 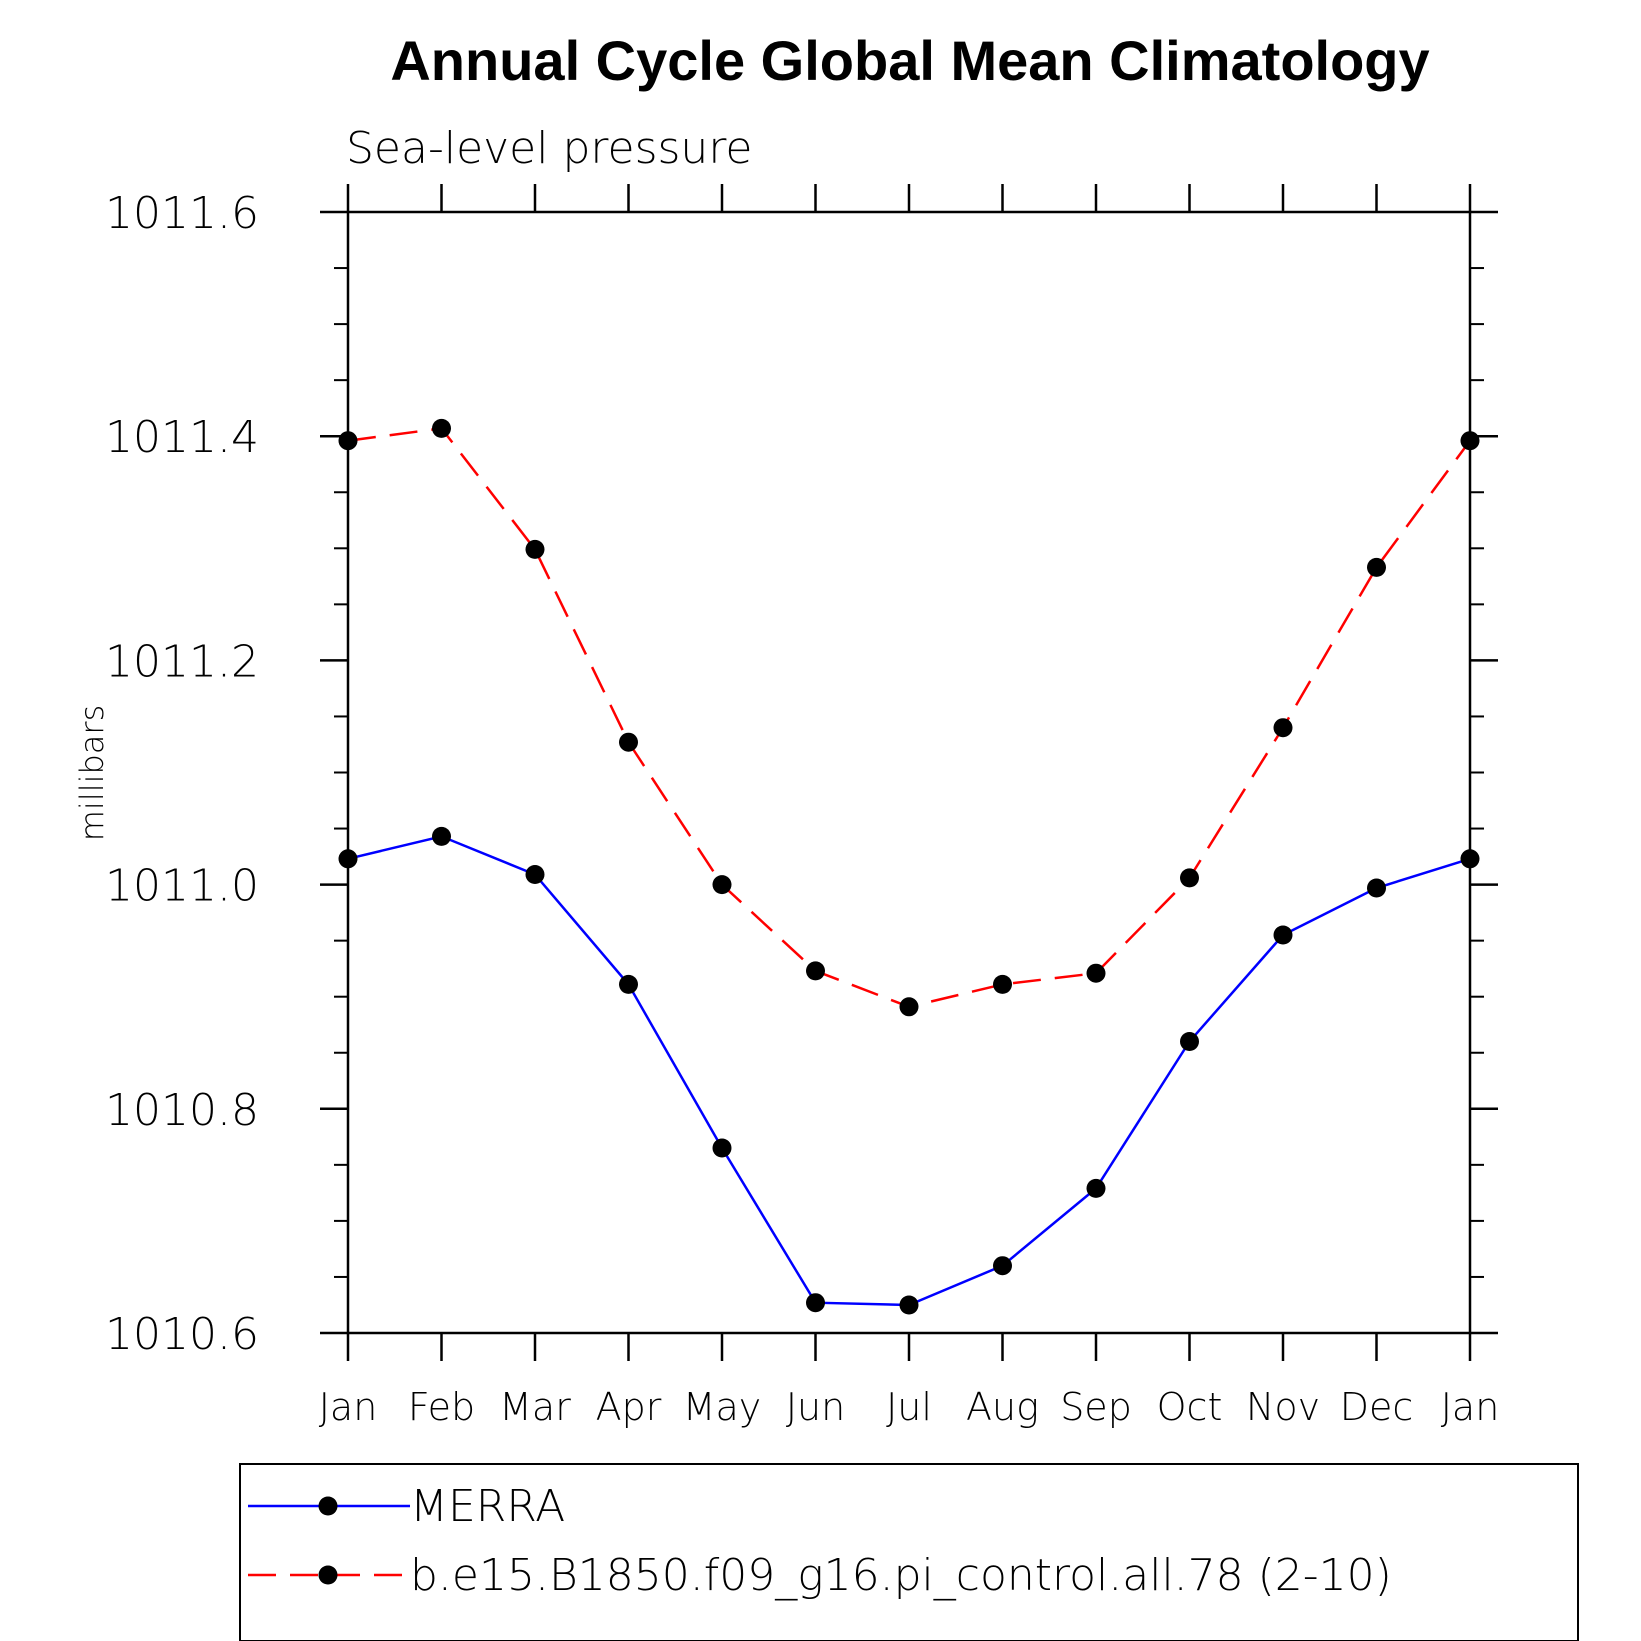 What do you see at coordinates (1190, 1407) in the screenshot?
I see `x-tick-label: Oct` at bounding box center [1190, 1407].